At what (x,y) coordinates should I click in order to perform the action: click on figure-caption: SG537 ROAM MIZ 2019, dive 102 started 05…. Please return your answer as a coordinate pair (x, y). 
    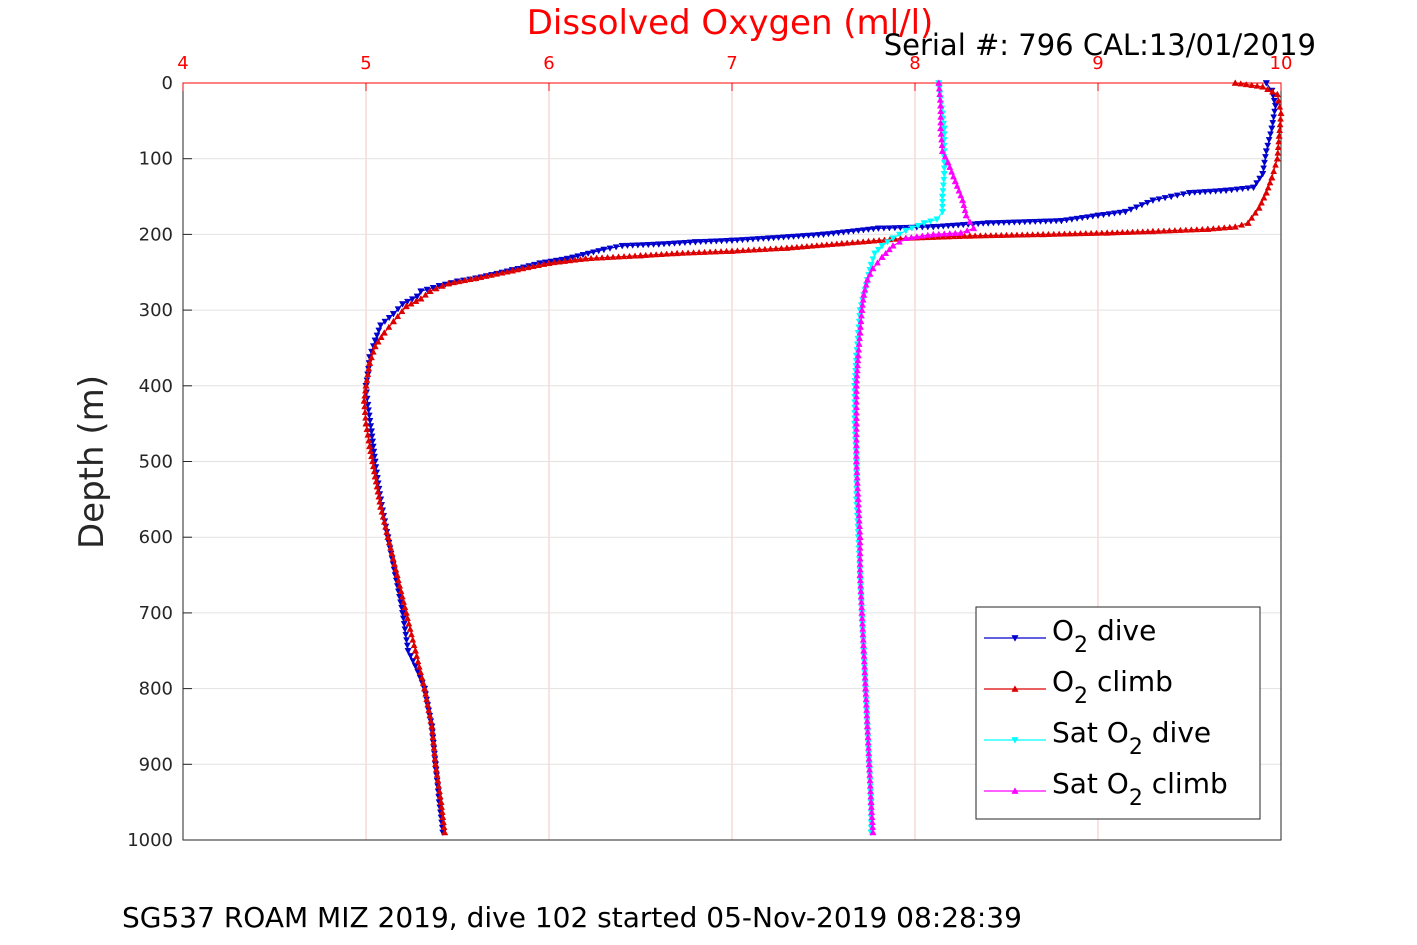
    Looking at the image, I should click on (572, 917).